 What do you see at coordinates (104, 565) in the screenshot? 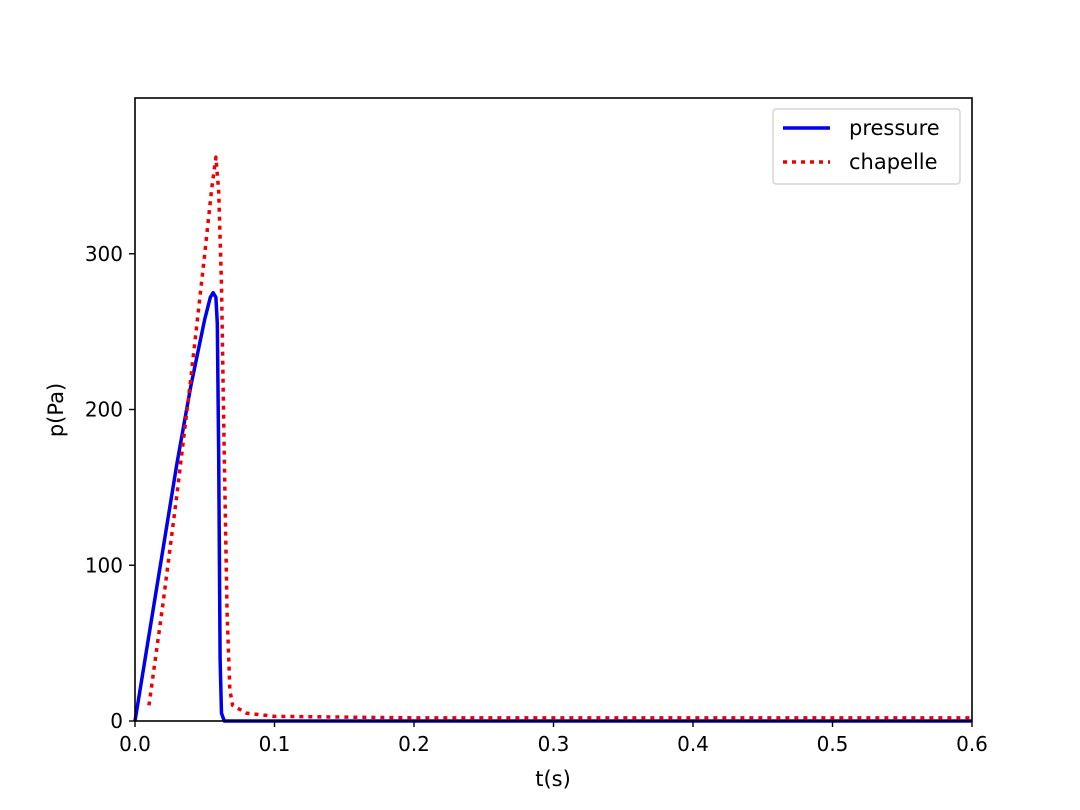
I see `y-tick-label: 100` at bounding box center [104, 565].